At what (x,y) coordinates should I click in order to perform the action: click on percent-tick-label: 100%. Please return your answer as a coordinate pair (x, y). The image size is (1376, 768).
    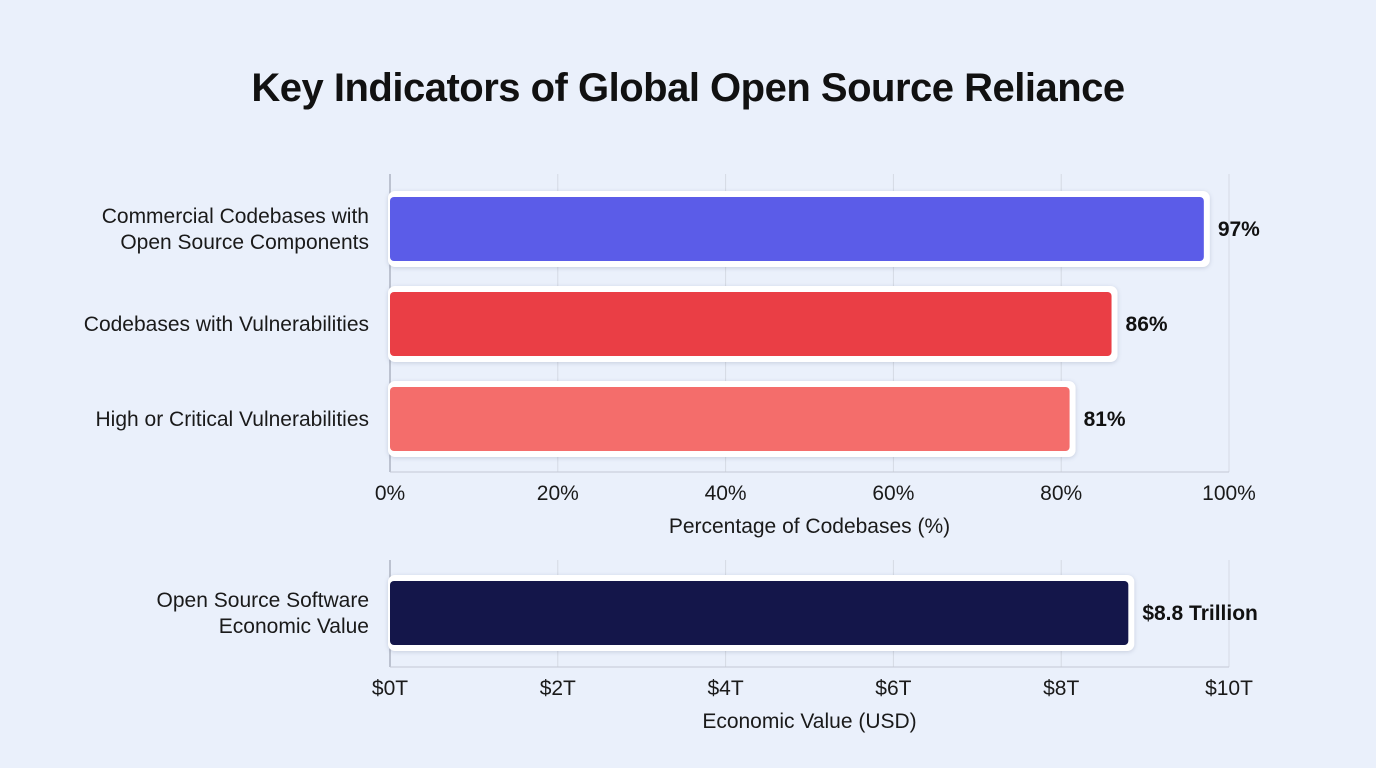
    Looking at the image, I should click on (1229, 493).